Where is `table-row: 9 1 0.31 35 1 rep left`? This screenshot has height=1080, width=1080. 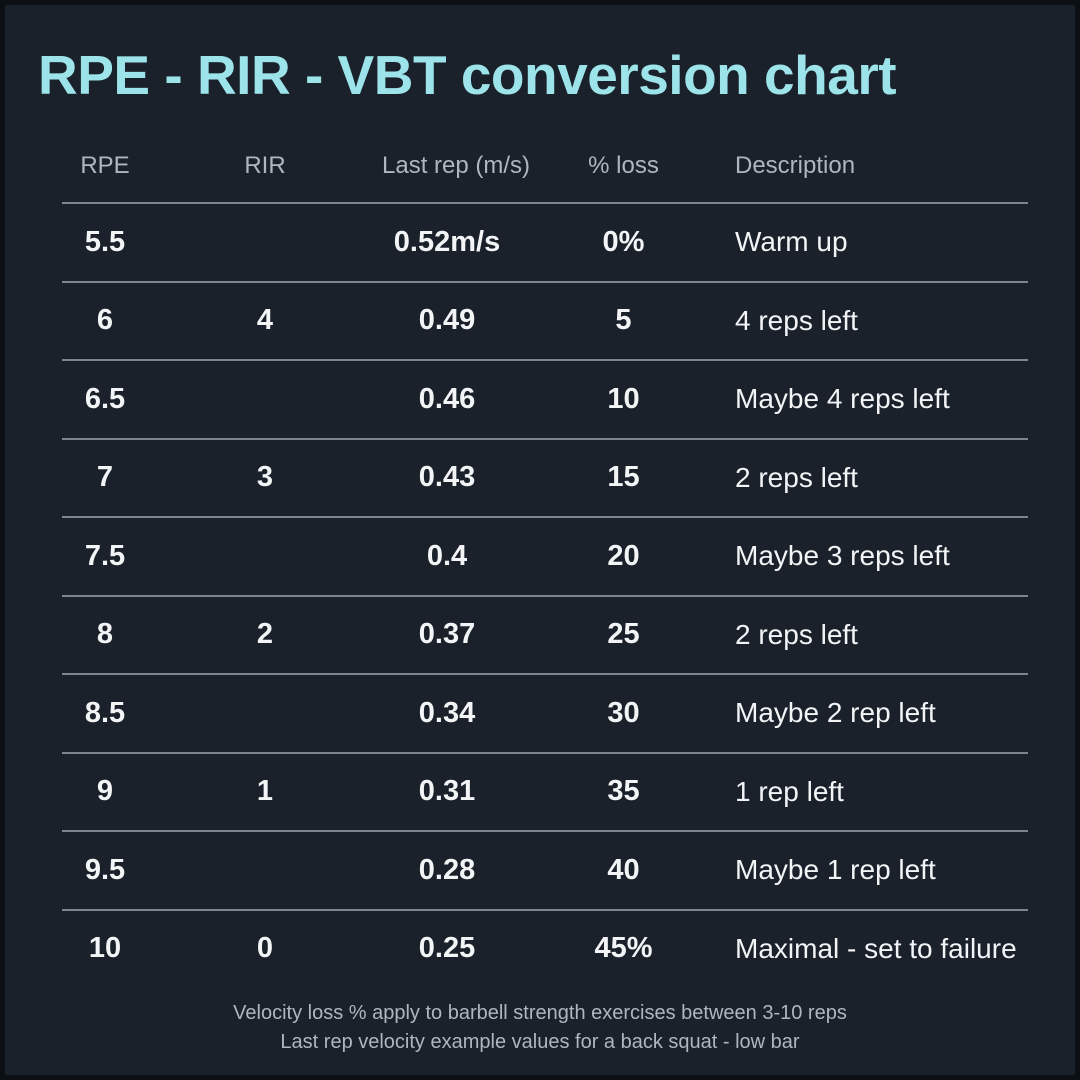
table-row: 9 1 0.31 35 1 rep left is located at coordinates (545, 791).